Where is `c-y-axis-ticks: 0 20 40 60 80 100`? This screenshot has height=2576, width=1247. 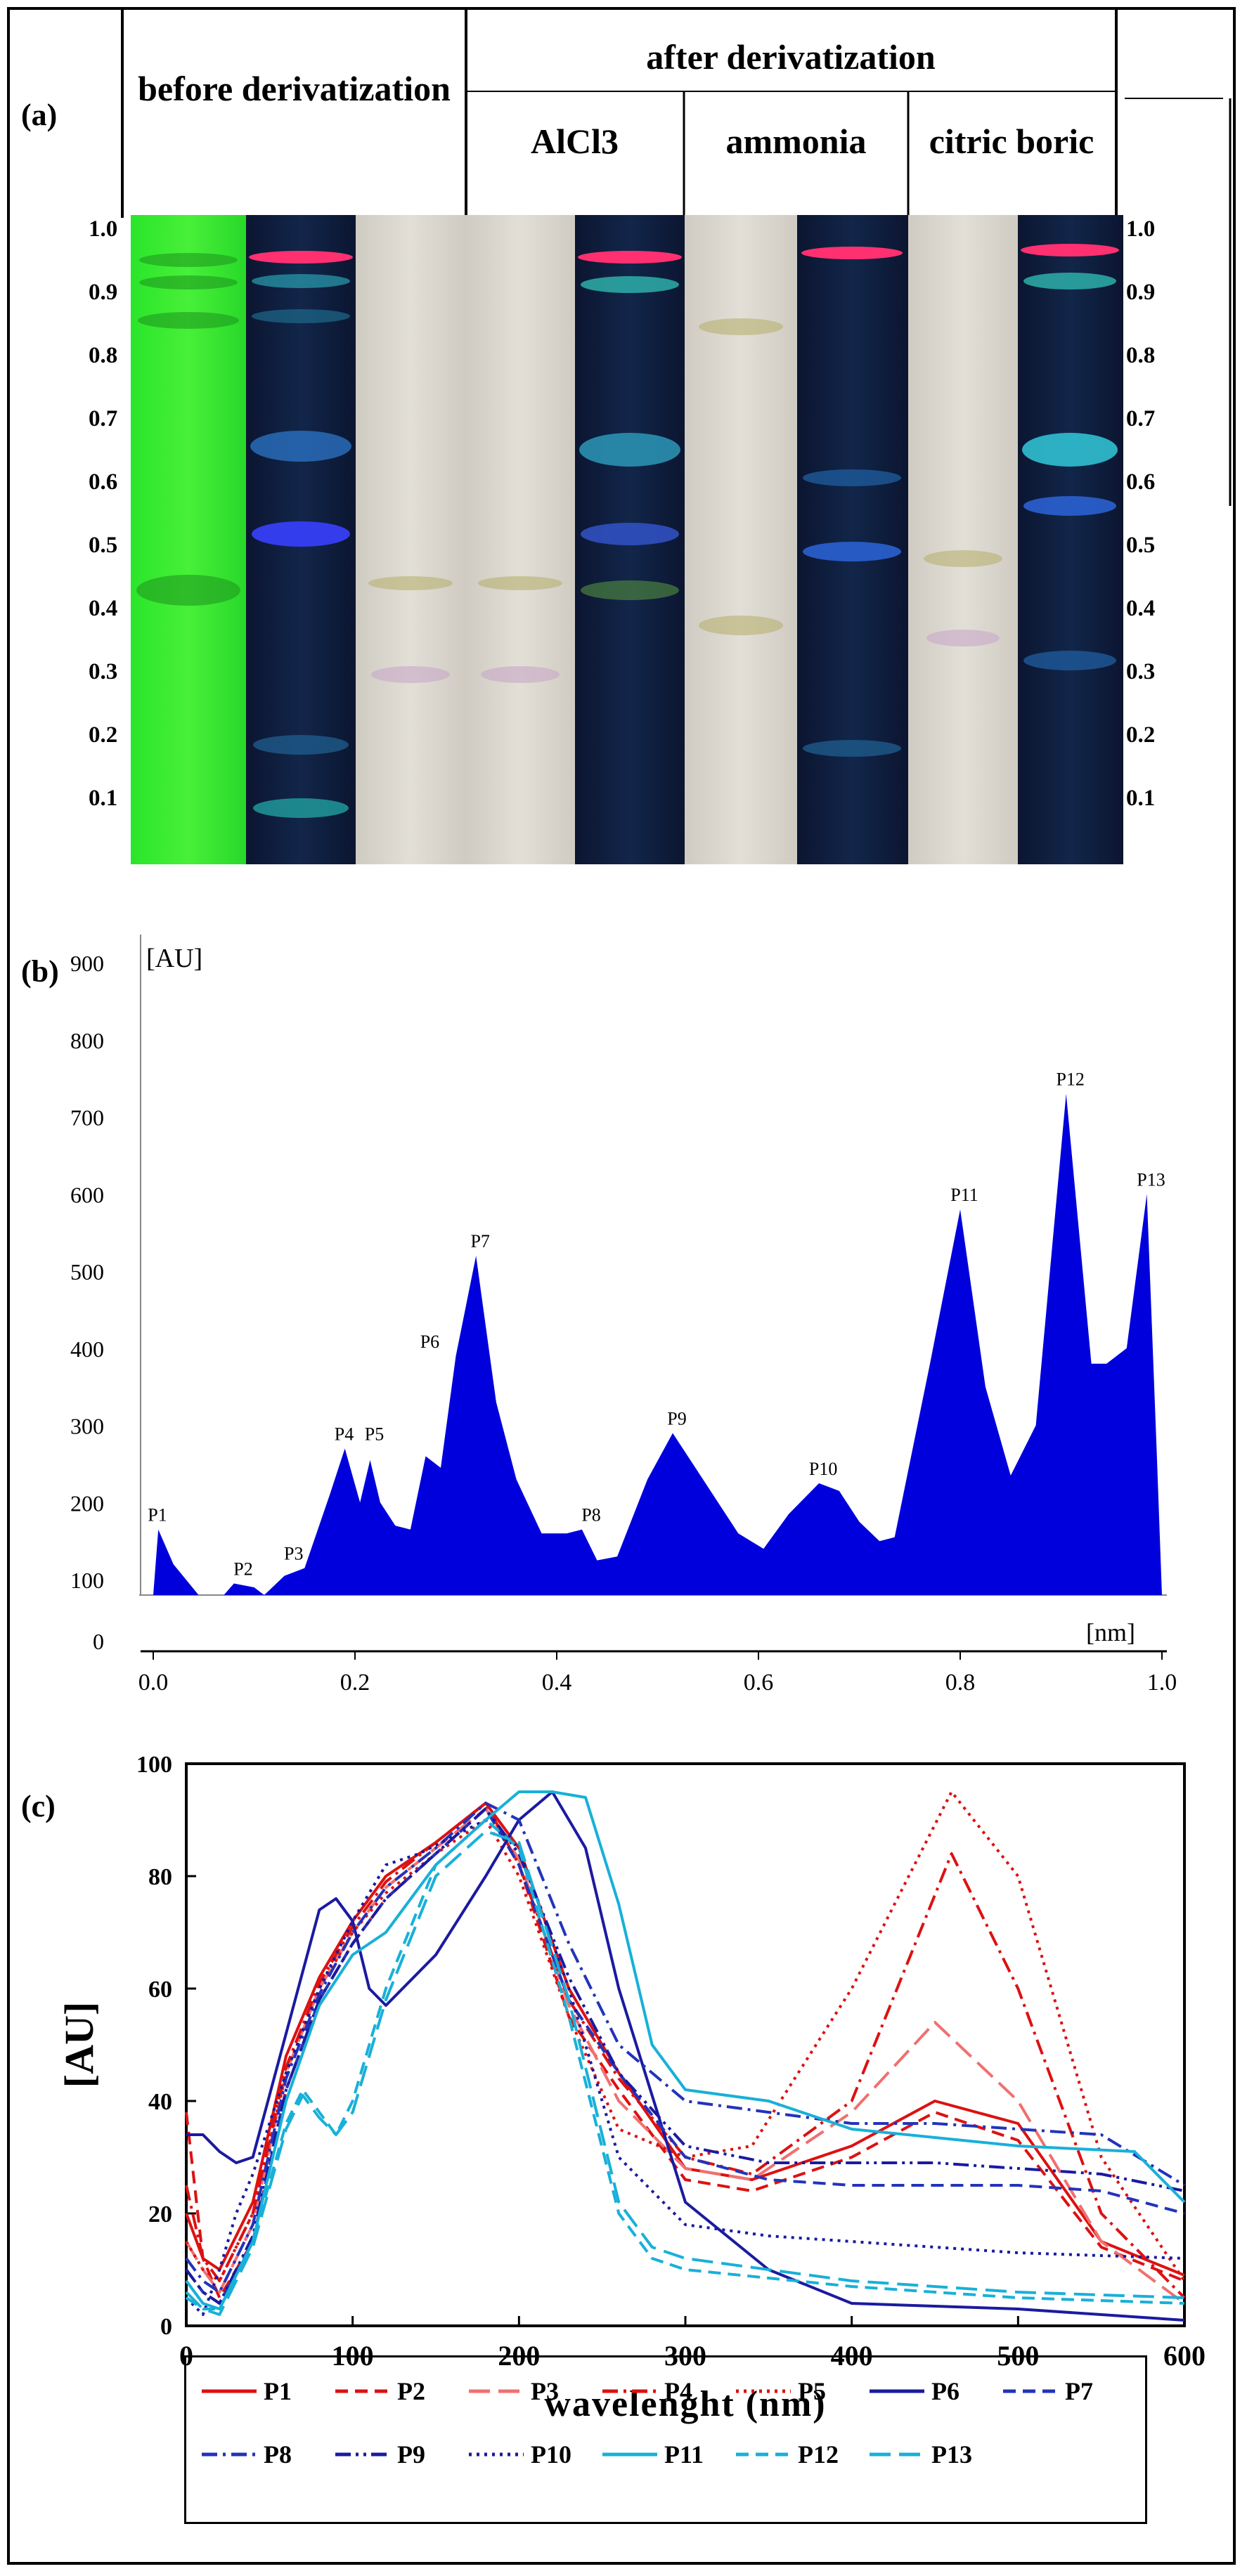
c-y-axis-ticks: 0 20 40 60 80 100 is located at coordinates (166, 2046).